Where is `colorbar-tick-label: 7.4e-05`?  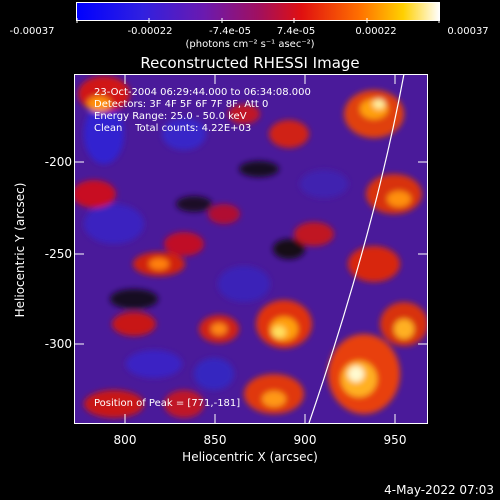 colorbar-tick-label: 7.4e-05 is located at coordinates (296, 31).